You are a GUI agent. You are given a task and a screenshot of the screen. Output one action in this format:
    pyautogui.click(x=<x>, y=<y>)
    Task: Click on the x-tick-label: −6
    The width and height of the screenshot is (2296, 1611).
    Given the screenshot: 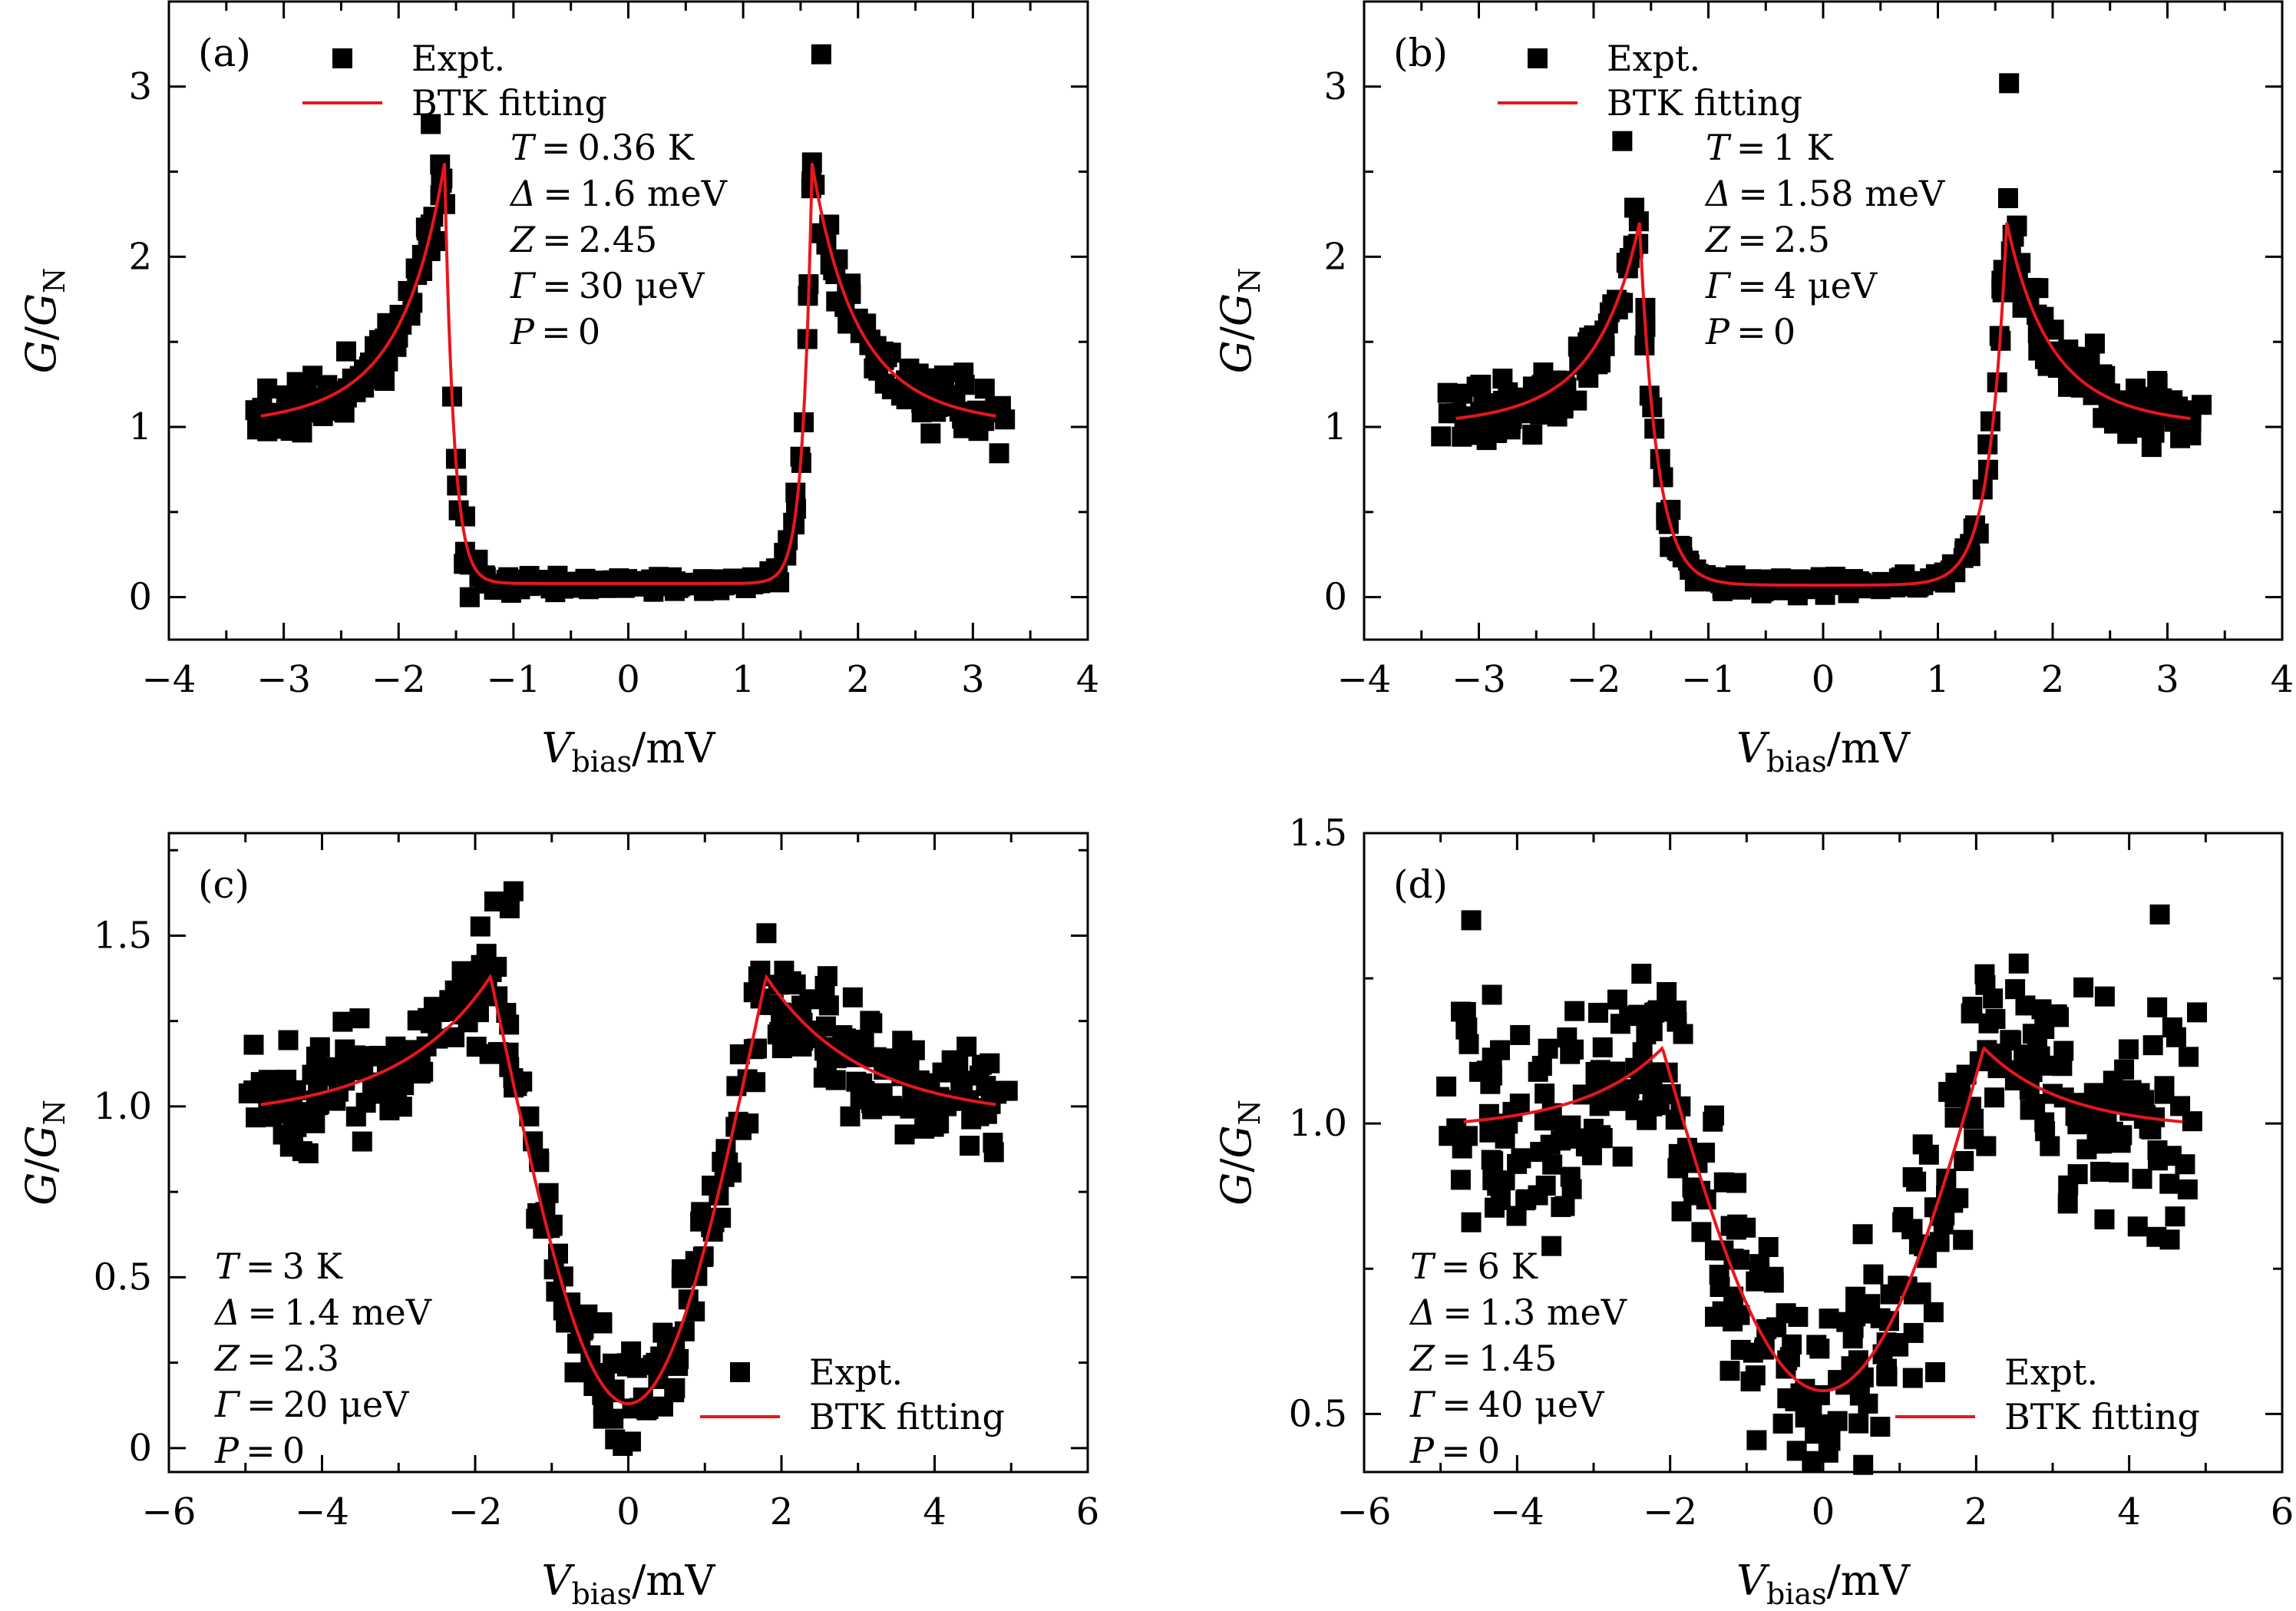 What is the action you would take?
    pyautogui.click(x=170, y=1512)
    